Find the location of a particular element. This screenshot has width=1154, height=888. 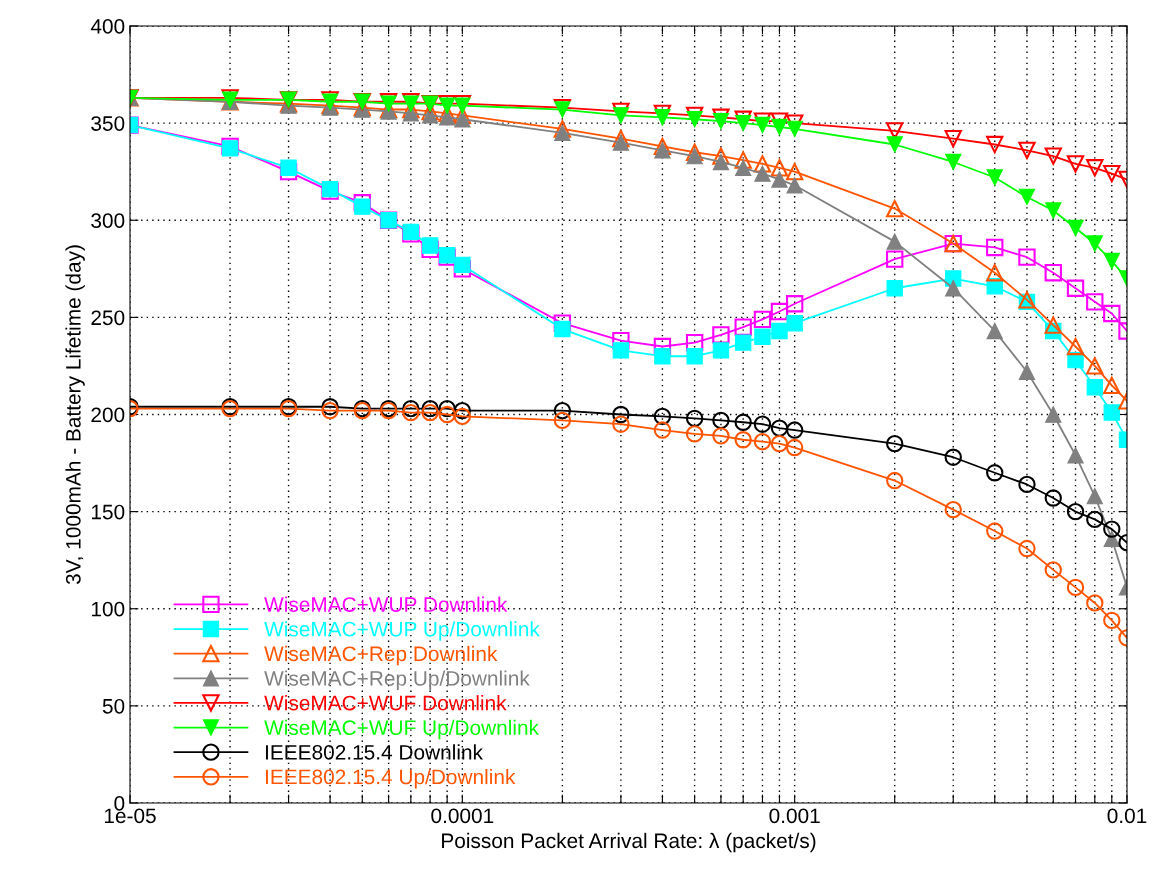

legend-label: WiseMAC+WUP Downlink is located at coordinates (386, 604).